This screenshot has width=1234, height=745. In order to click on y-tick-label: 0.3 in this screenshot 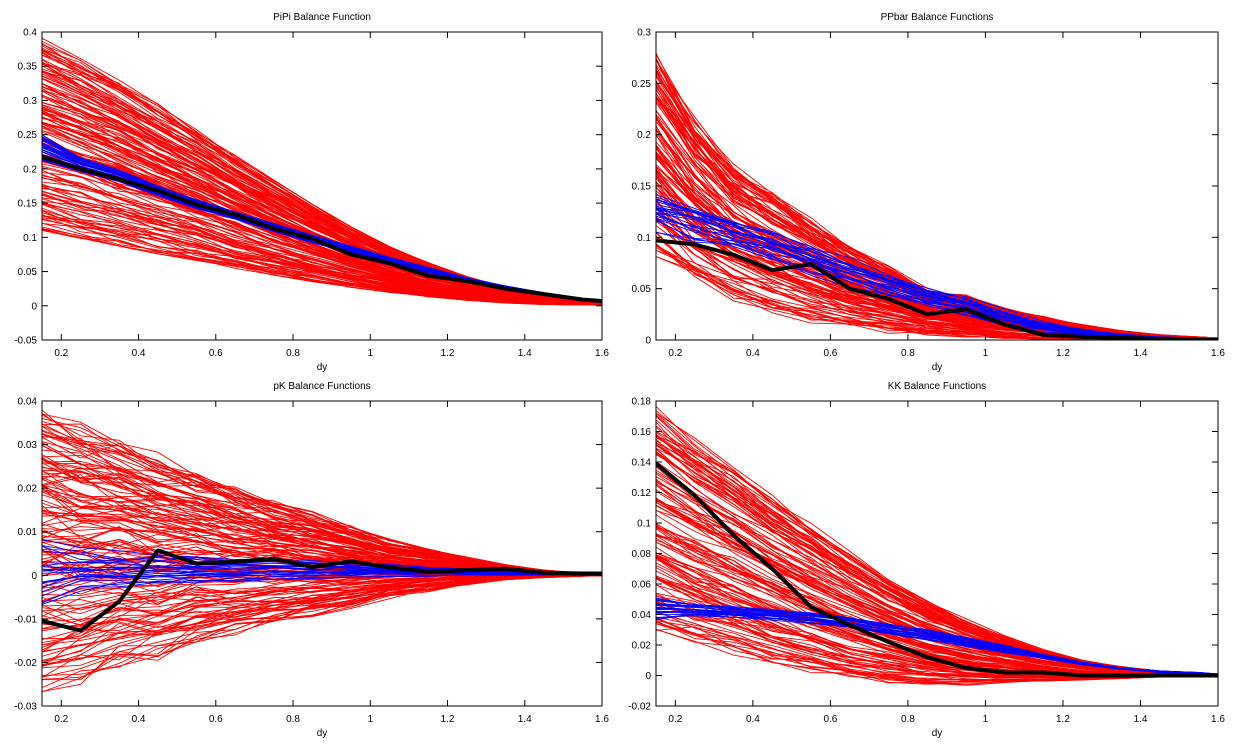, I will do `click(30, 101)`.